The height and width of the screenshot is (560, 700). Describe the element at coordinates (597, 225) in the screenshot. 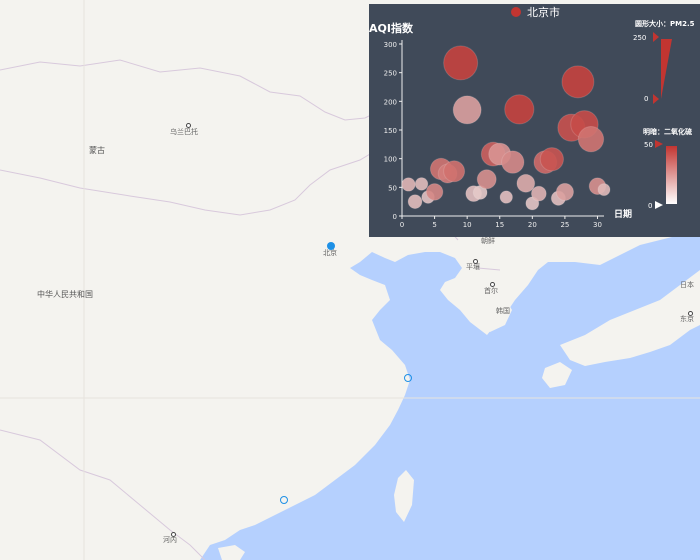

I see `x-tick-label: 30` at that location.